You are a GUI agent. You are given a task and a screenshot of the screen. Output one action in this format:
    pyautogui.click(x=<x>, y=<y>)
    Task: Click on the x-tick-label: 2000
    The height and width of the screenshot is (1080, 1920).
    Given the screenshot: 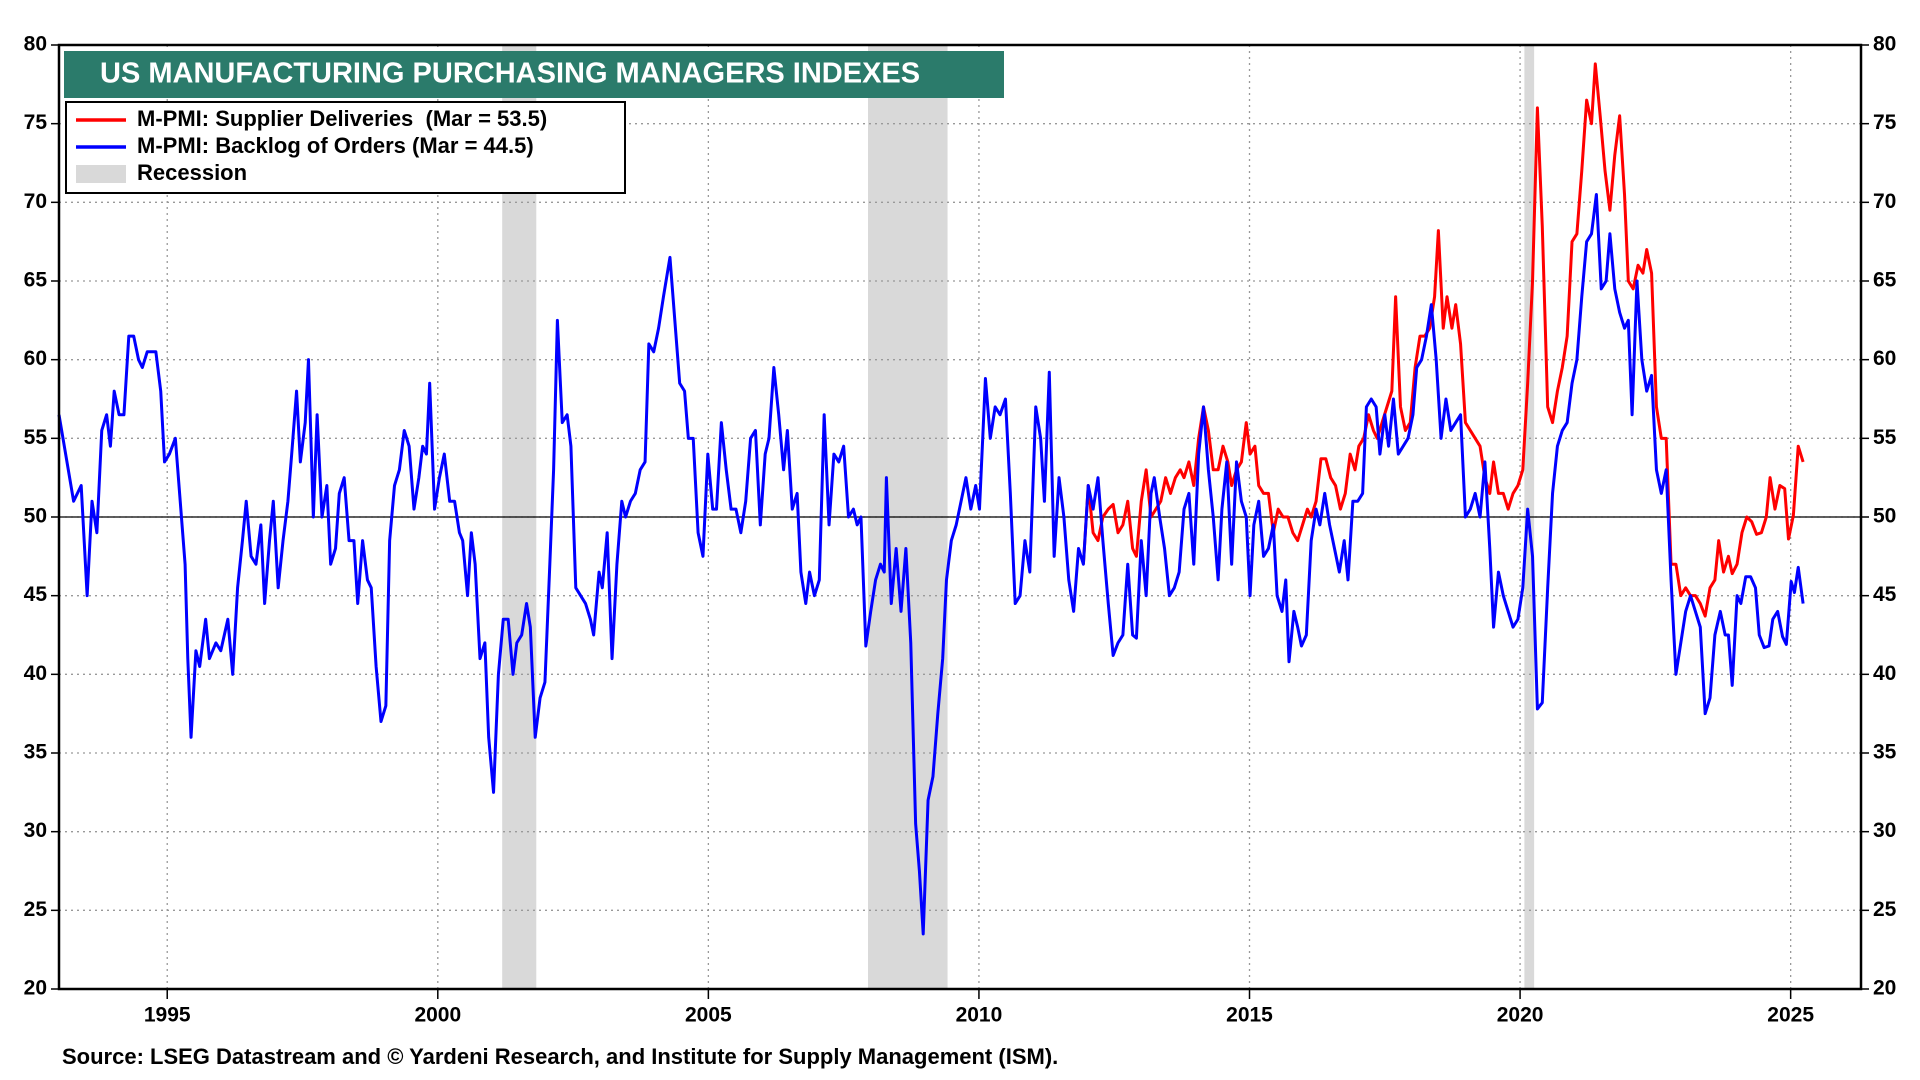 What is the action you would take?
    pyautogui.click(x=437, y=1015)
    